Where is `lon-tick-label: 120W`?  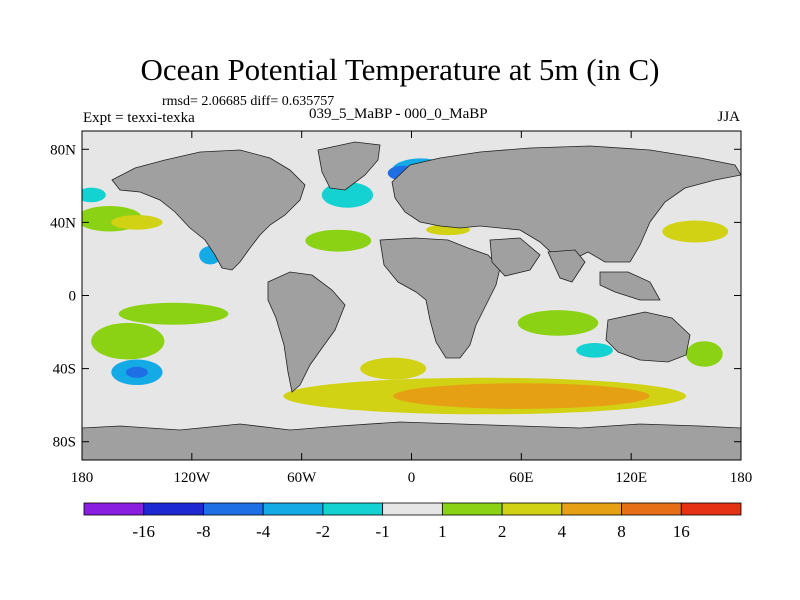 lon-tick-label: 120W is located at coordinates (192, 478).